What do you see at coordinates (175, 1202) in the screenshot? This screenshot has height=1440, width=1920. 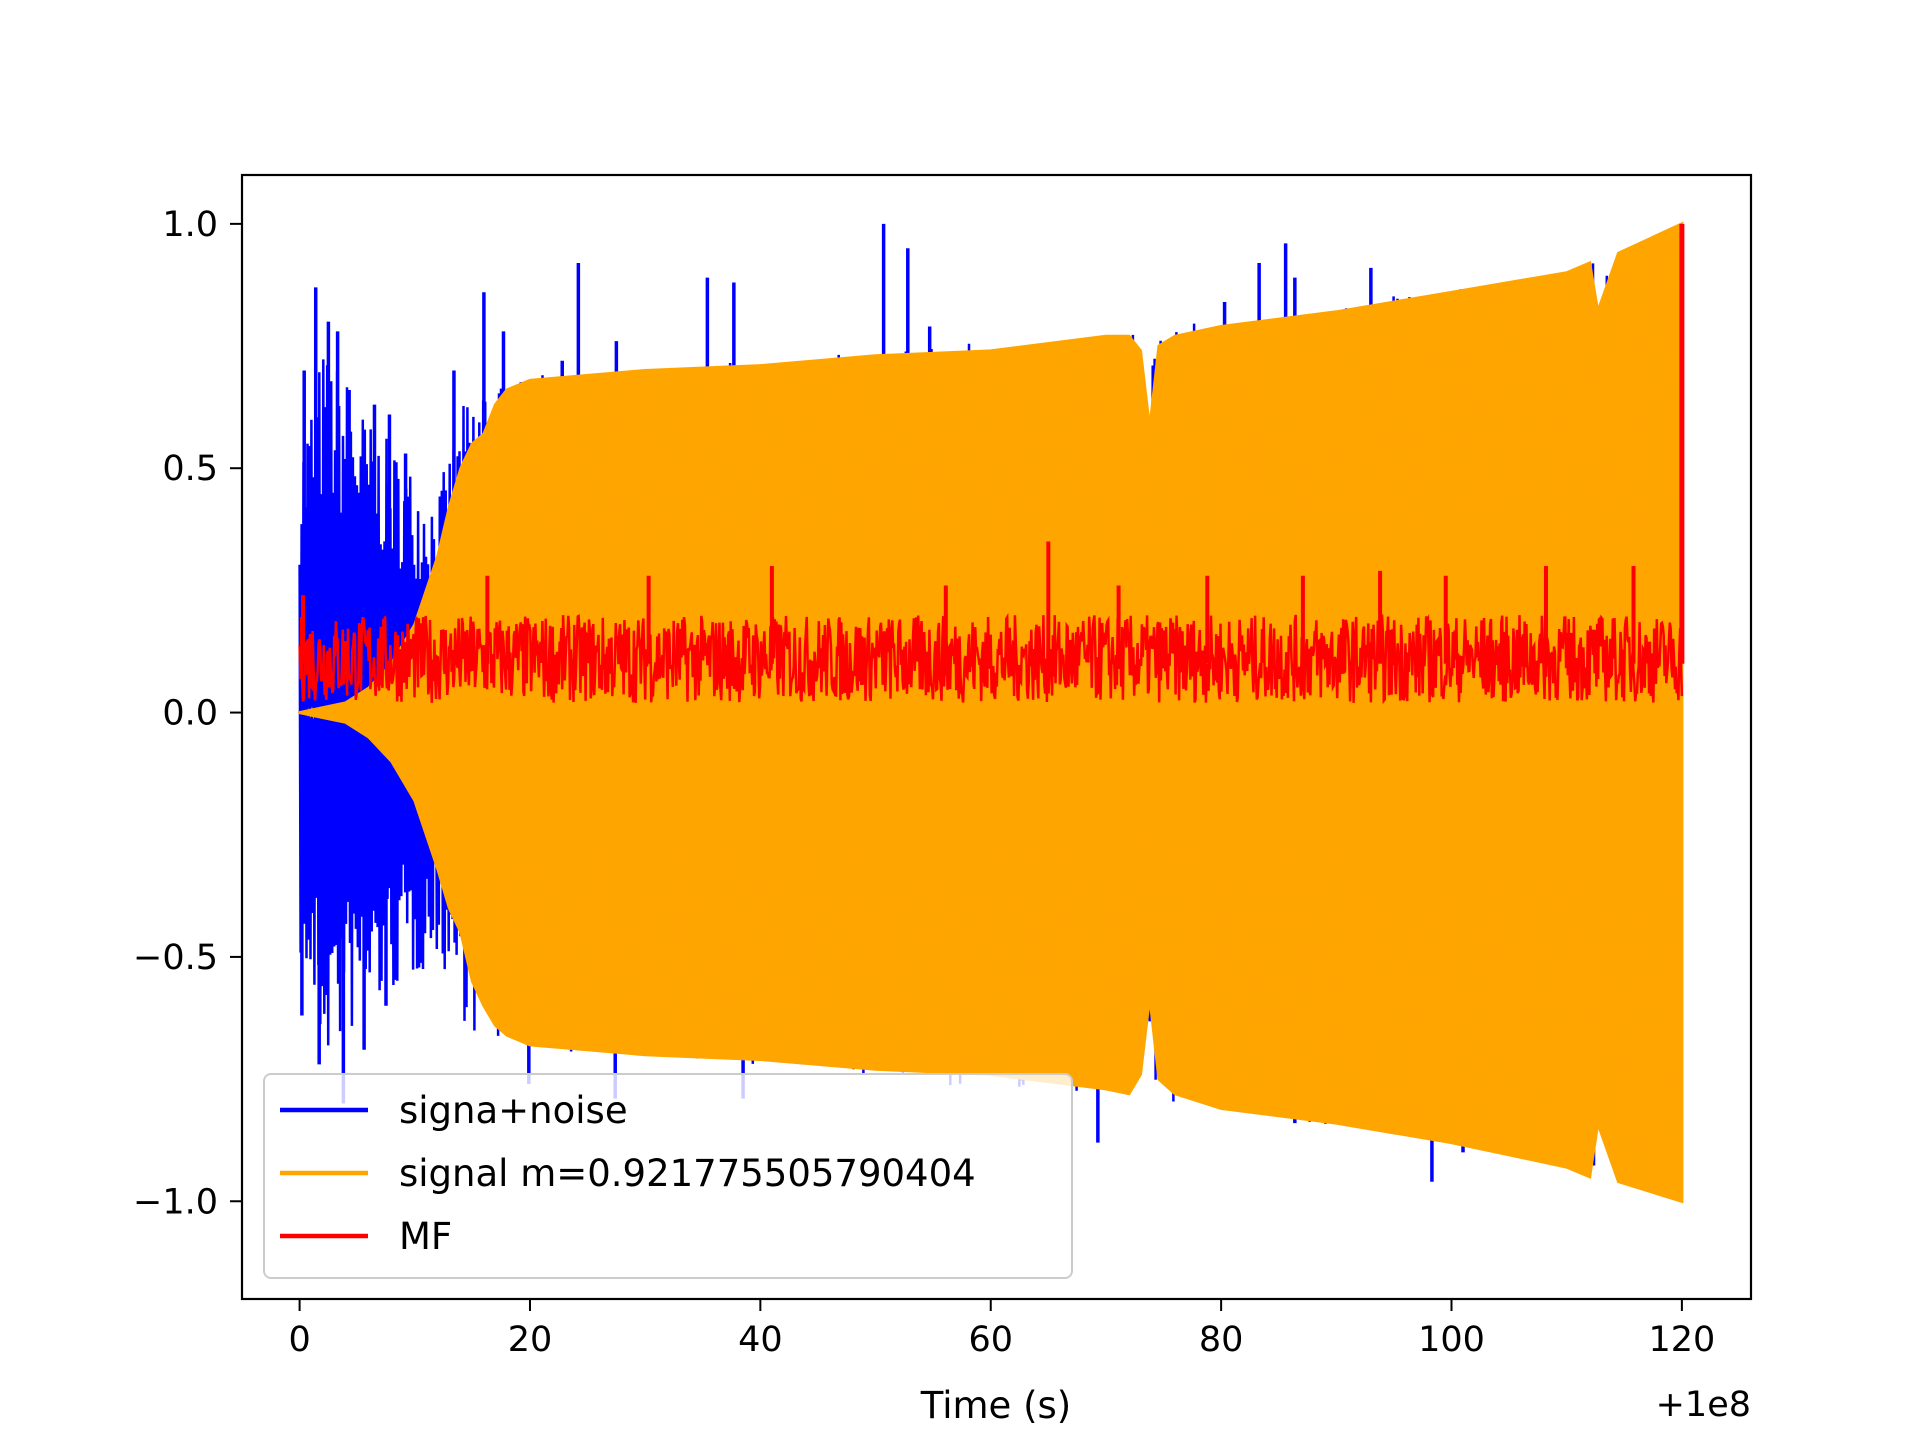 I see `y-tick-label: −1.0` at bounding box center [175, 1202].